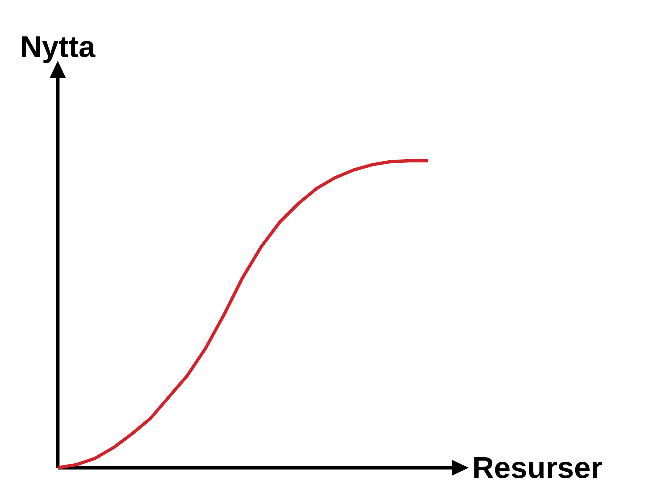 The height and width of the screenshot is (488, 652). What do you see at coordinates (59, 50) in the screenshot?
I see `y-axis-title: Nytta` at bounding box center [59, 50].